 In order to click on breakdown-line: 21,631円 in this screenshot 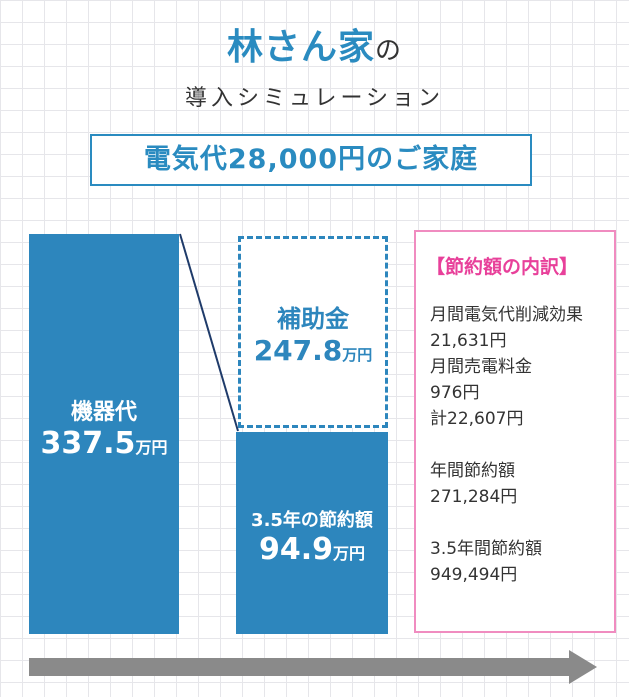, I will do `click(468, 341)`.